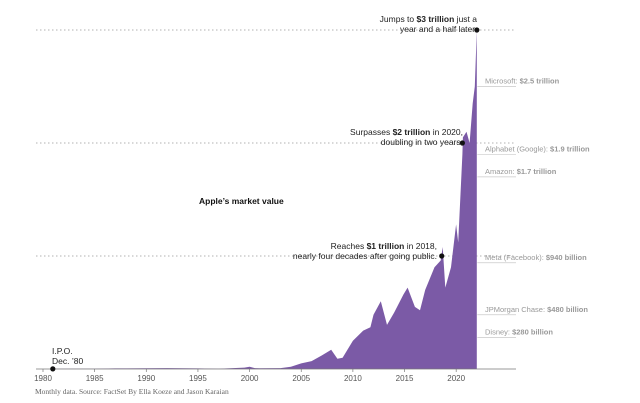  What do you see at coordinates (198, 378) in the screenshot?
I see `x-tick-label: 1995` at bounding box center [198, 378].